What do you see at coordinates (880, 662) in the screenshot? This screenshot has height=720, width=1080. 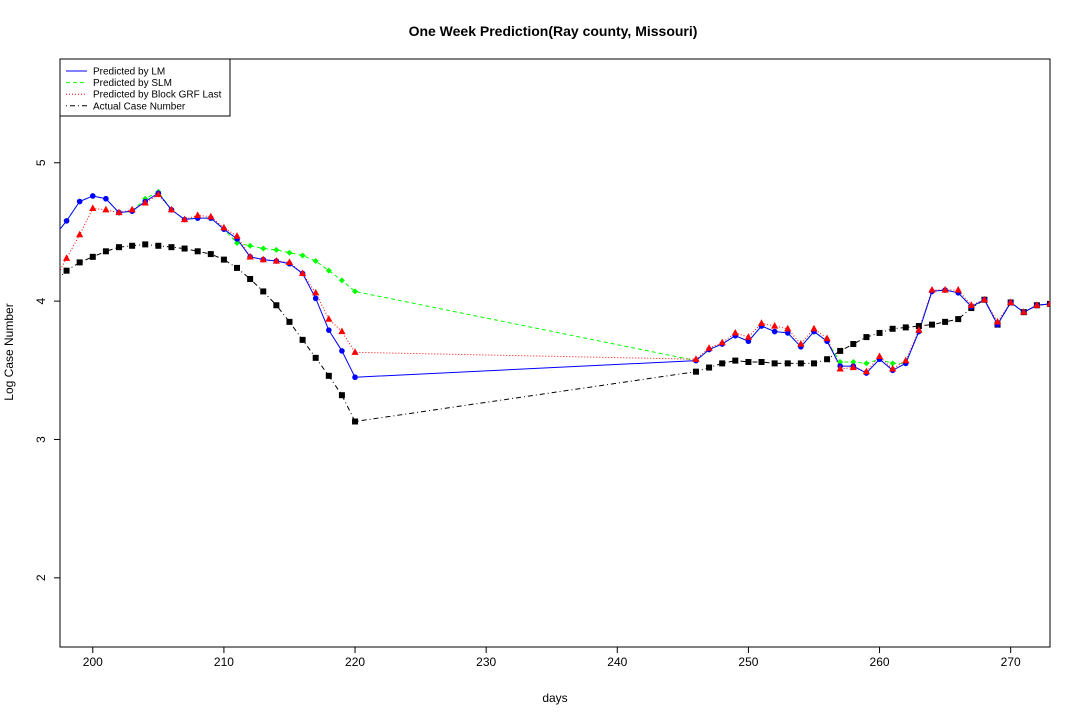 I see `x-tick-label: 260` at bounding box center [880, 662].